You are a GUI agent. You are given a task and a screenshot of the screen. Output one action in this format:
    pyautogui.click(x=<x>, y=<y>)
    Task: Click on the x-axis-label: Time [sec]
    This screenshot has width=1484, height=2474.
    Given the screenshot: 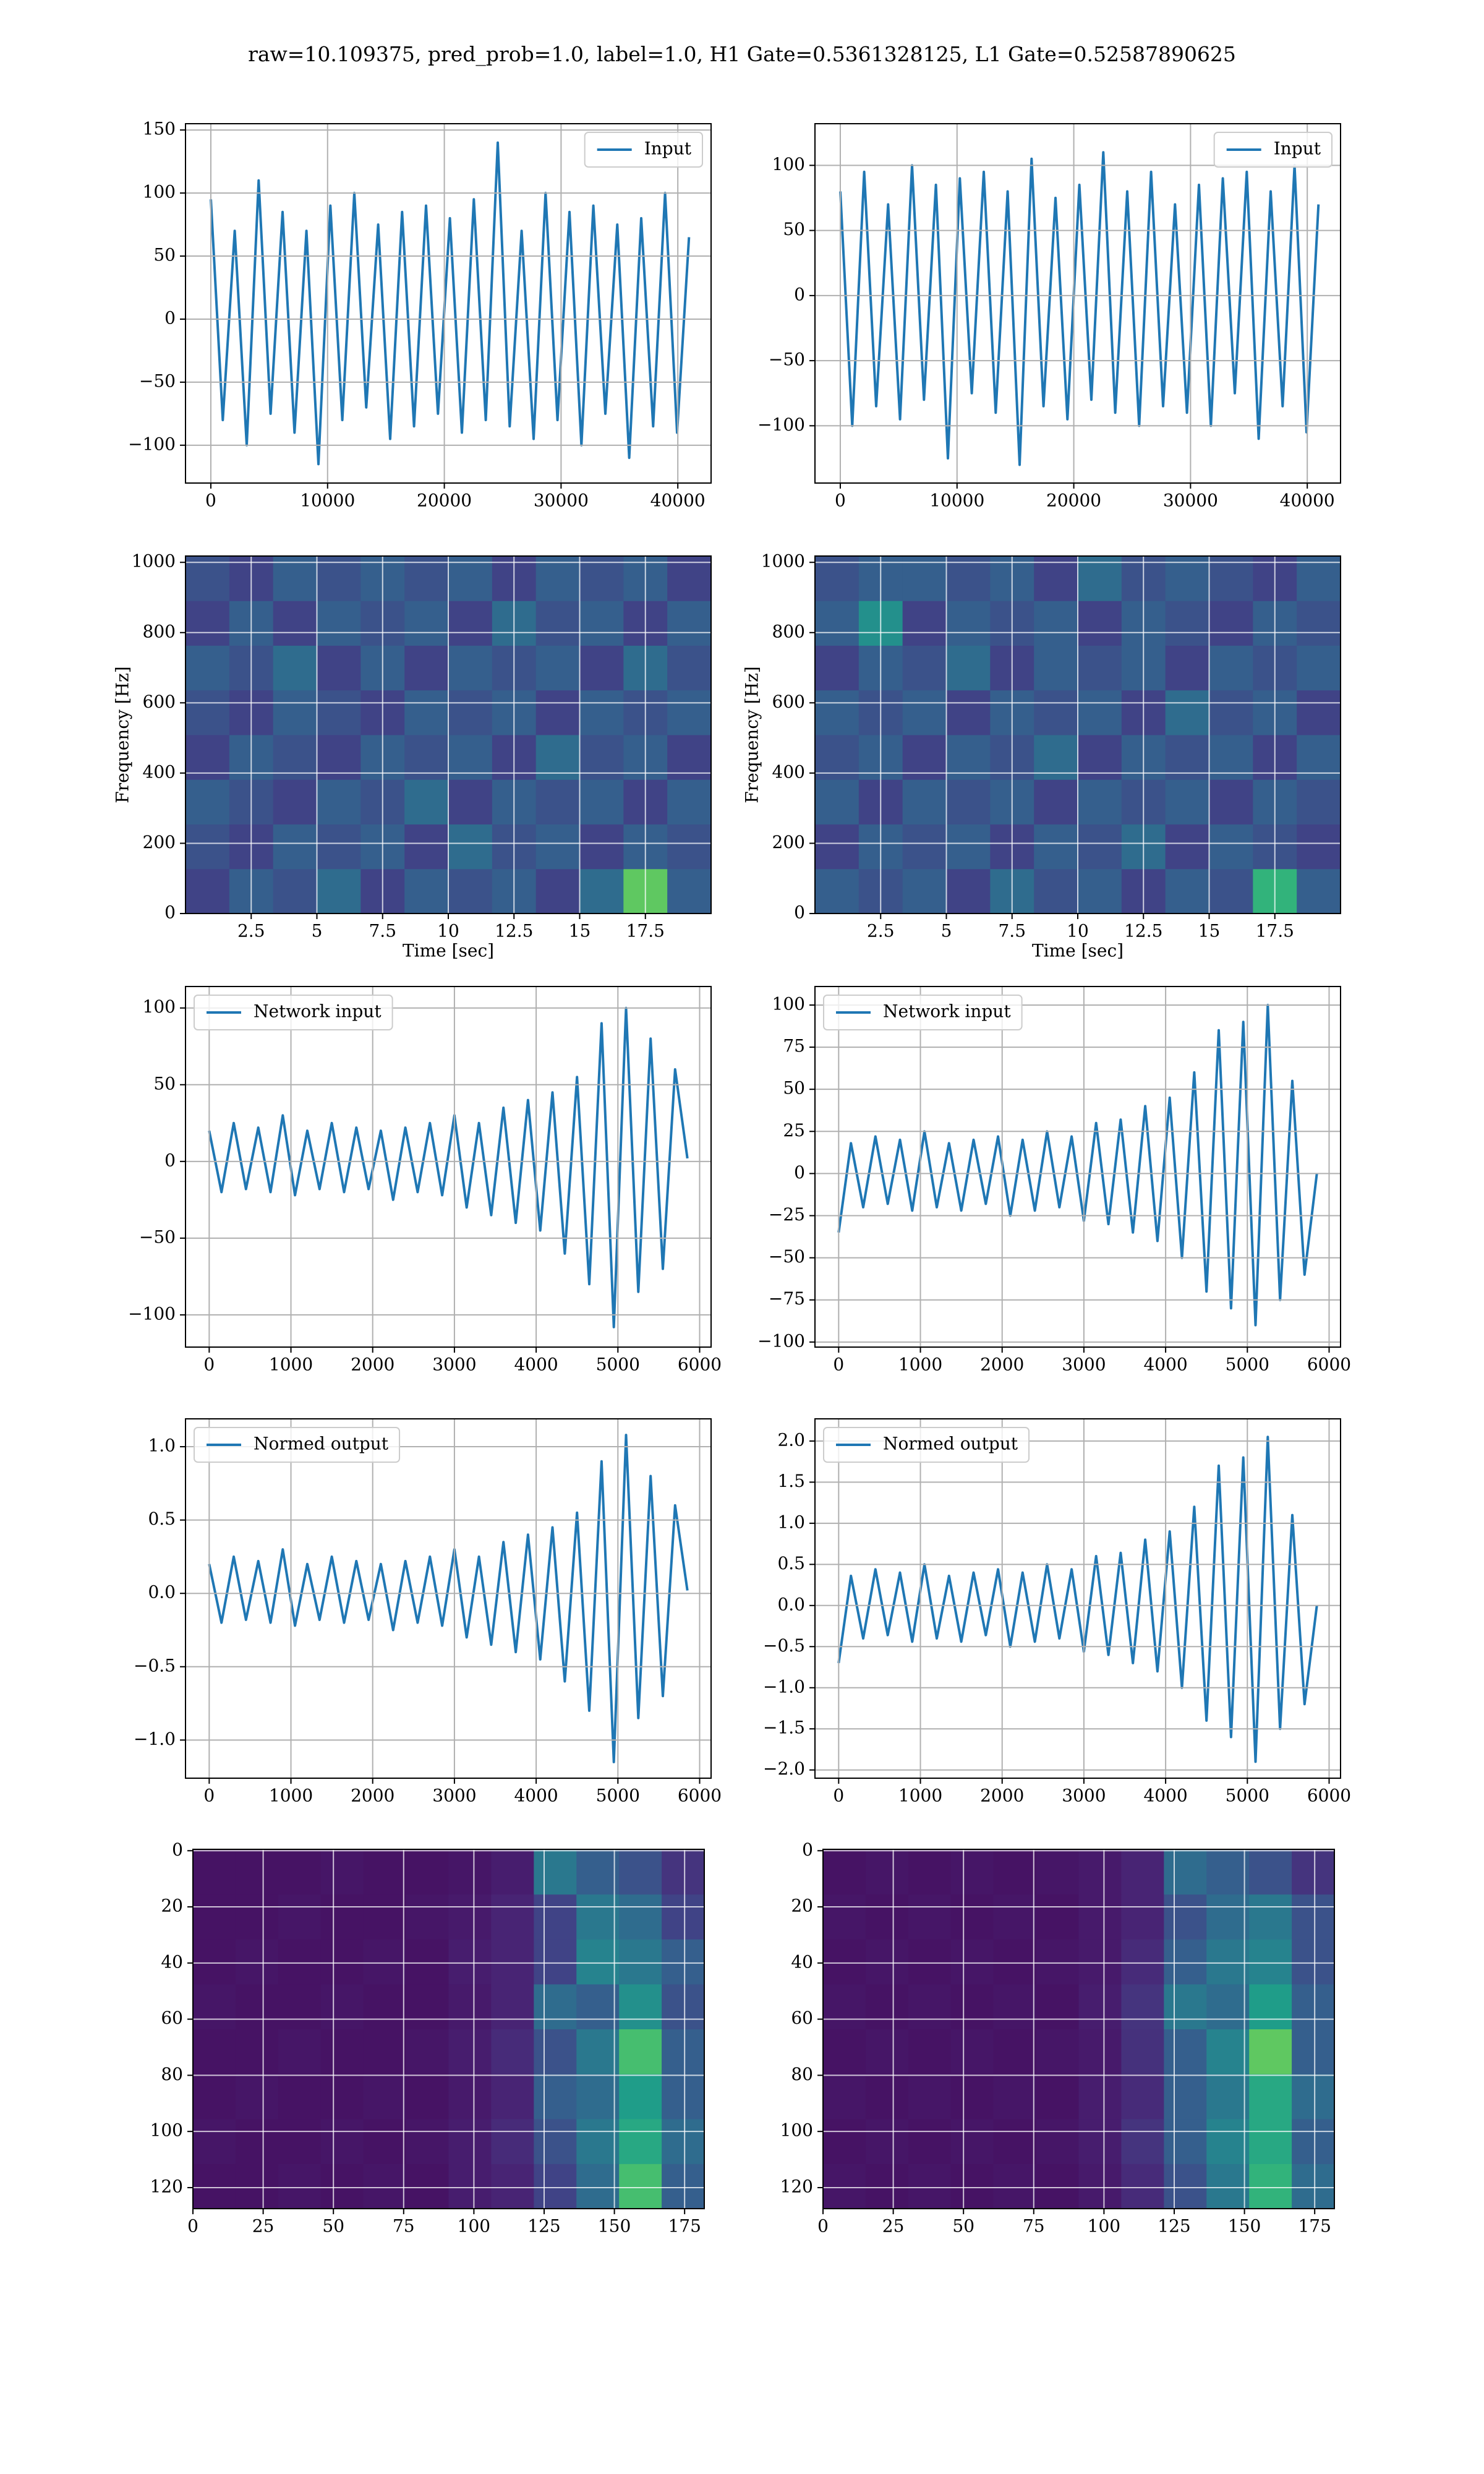 What is the action you would take?
    pyautogui.click(x=1078, y=951)
    